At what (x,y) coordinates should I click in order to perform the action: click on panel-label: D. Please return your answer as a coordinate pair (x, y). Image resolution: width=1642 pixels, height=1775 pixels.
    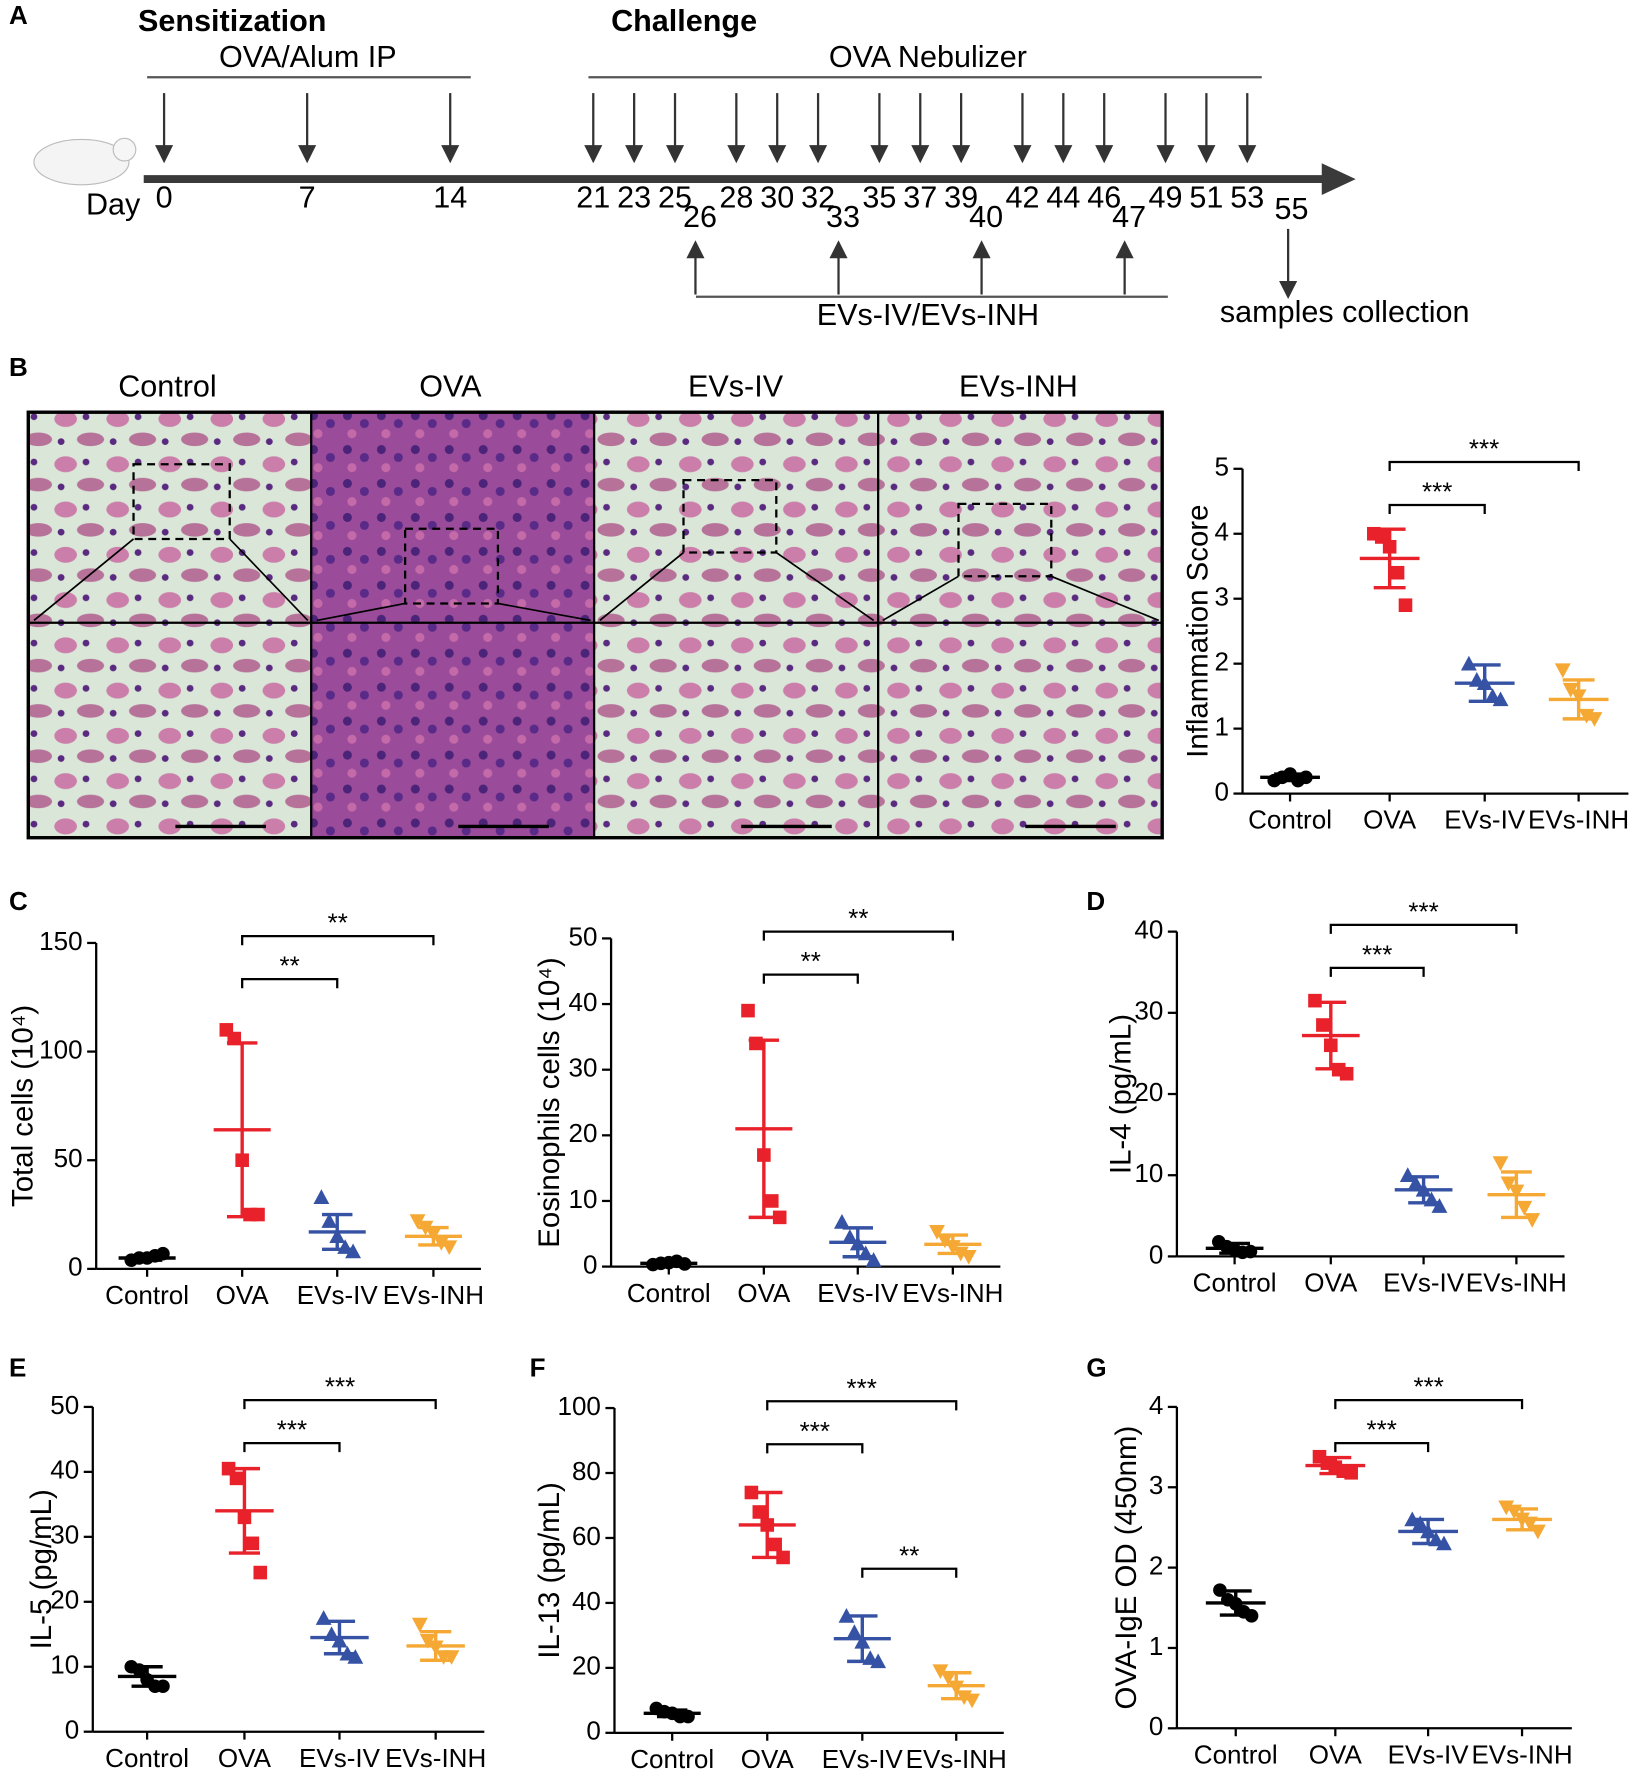
    Looking at the image, I should click on (1095, 901).